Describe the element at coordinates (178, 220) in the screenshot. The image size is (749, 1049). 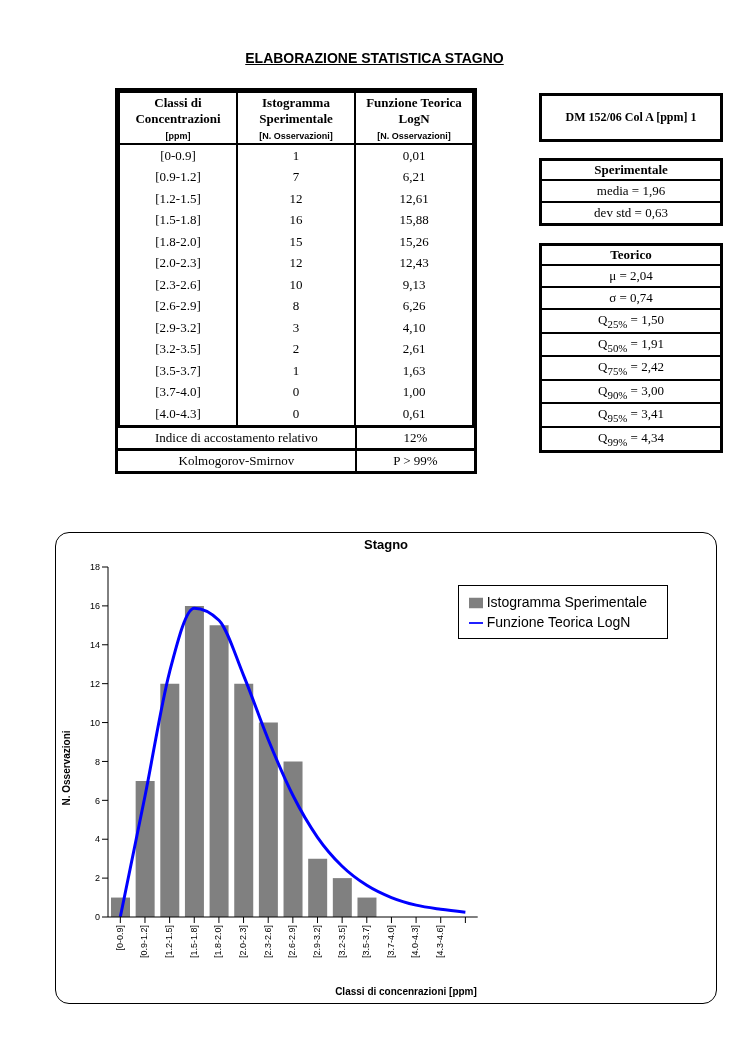
I see `category-label: [1.5-1.8]` at that location.